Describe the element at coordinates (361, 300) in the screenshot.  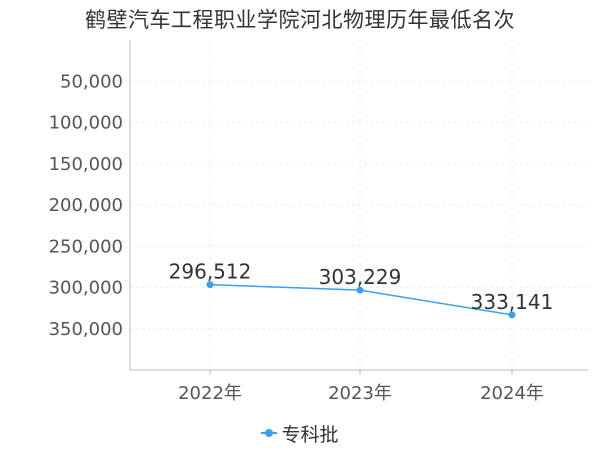
I see `data-points` at that location.